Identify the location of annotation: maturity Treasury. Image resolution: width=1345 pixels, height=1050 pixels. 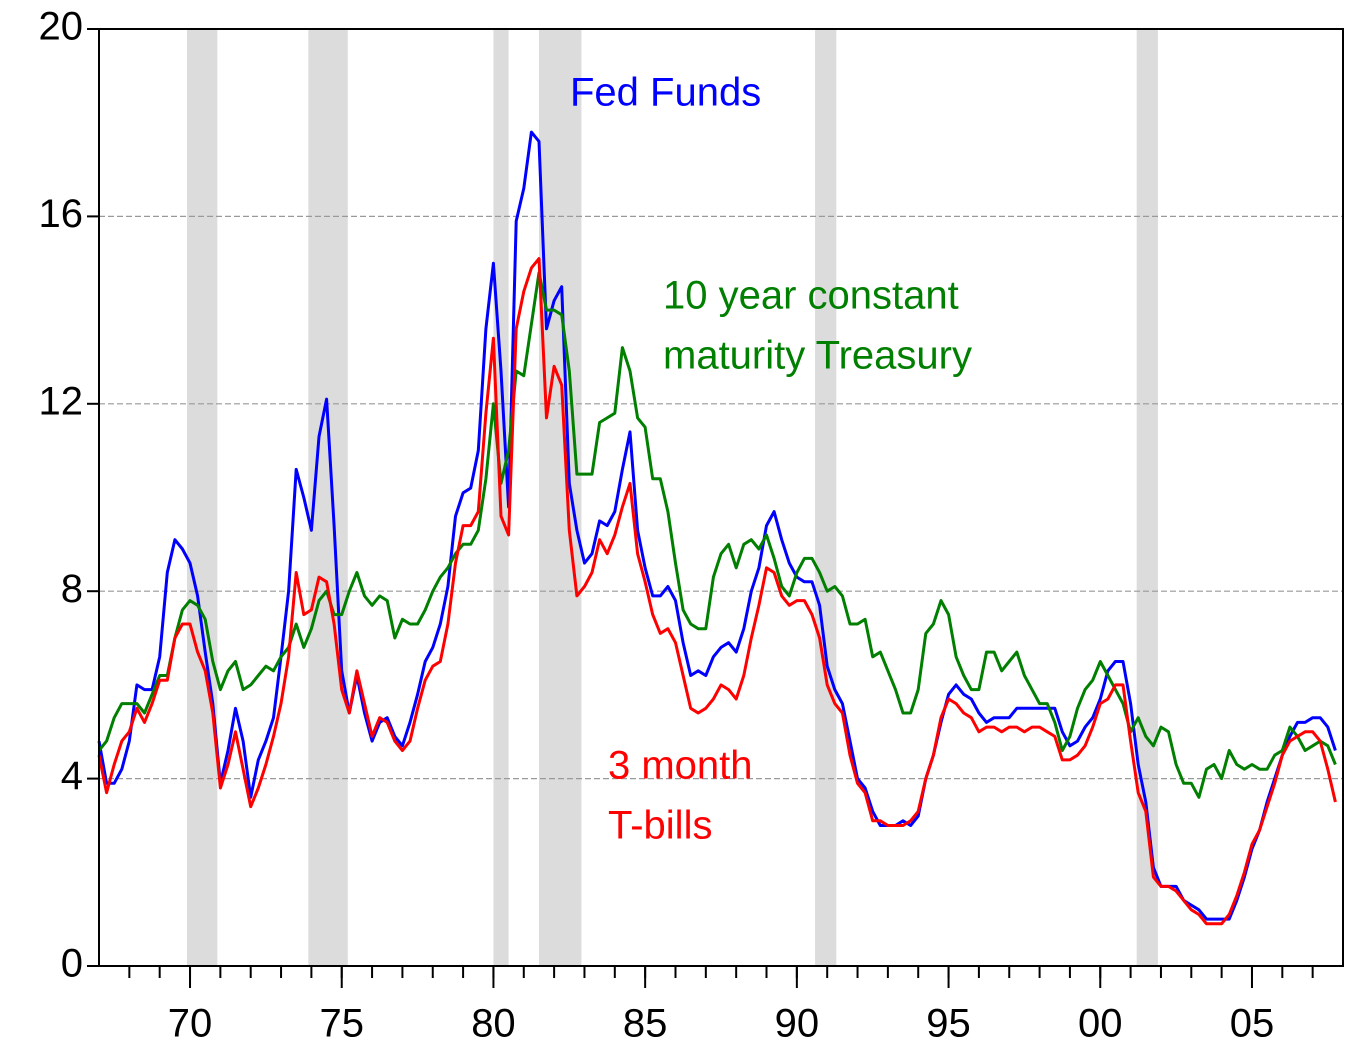
(817, 356).